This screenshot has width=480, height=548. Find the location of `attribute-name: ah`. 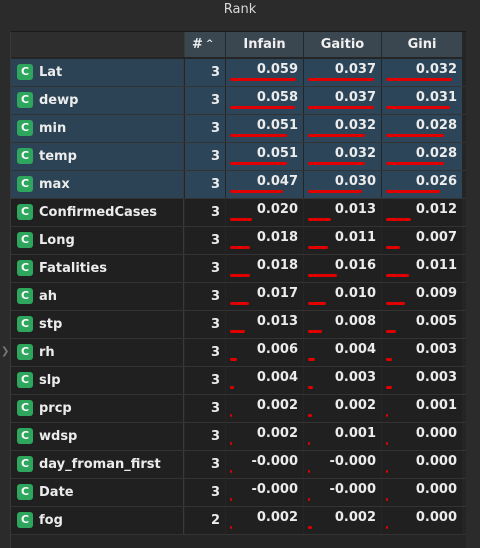

attribute-name: ah is located at coordinates (48, 296).